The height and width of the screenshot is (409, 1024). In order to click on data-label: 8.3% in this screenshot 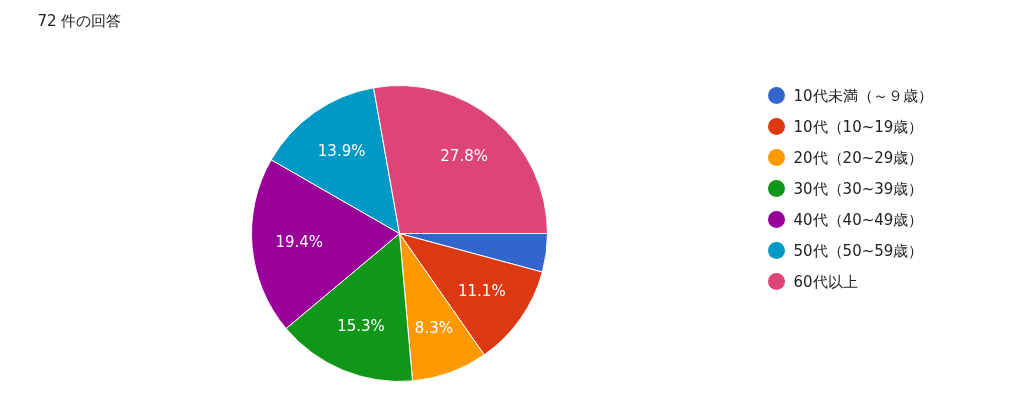, I will do `click(433, 328)`.